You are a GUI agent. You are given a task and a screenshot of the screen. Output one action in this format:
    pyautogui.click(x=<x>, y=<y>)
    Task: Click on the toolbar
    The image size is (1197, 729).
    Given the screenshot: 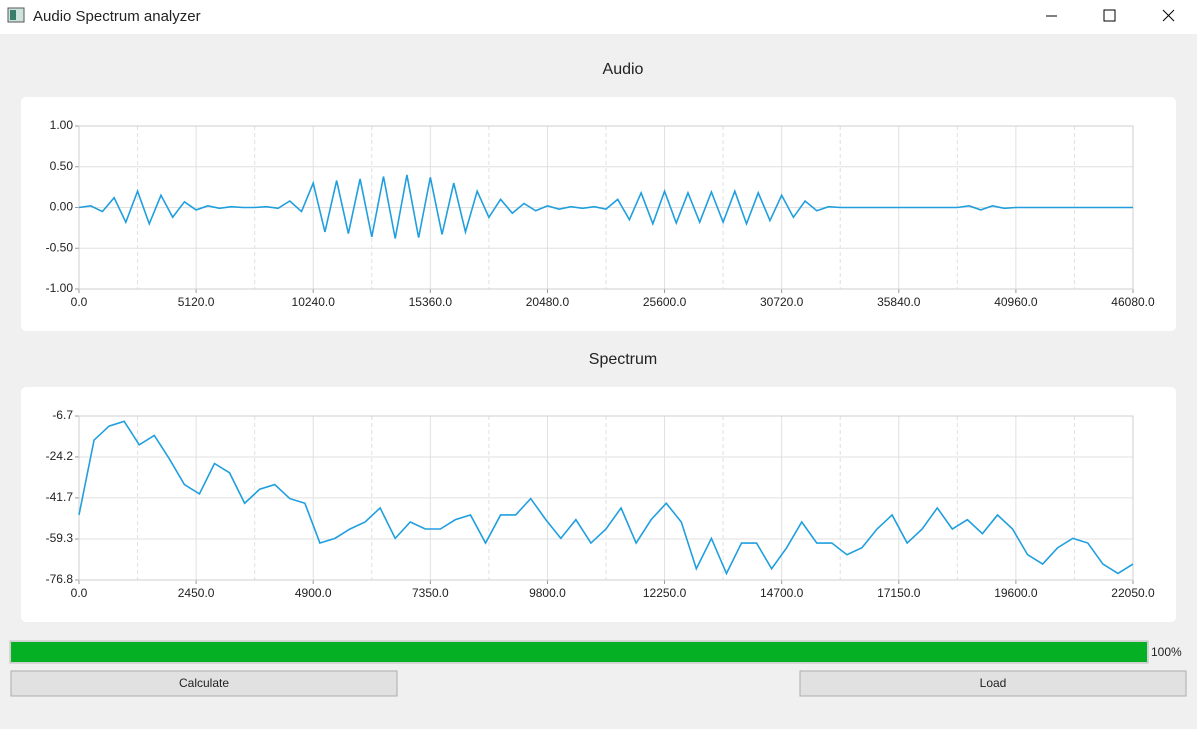 What is the action you would take?
    pyautogui.click(x=598, y=40)
    